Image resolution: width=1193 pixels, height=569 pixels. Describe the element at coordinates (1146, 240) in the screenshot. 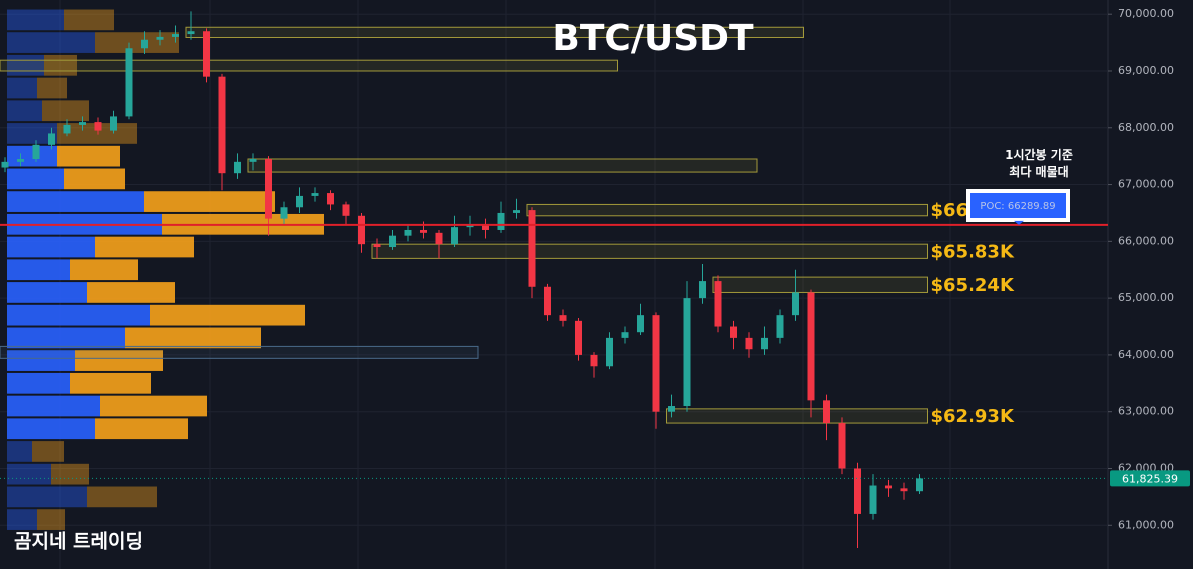

I see `y-tick-label: 66,000.00` at that location.